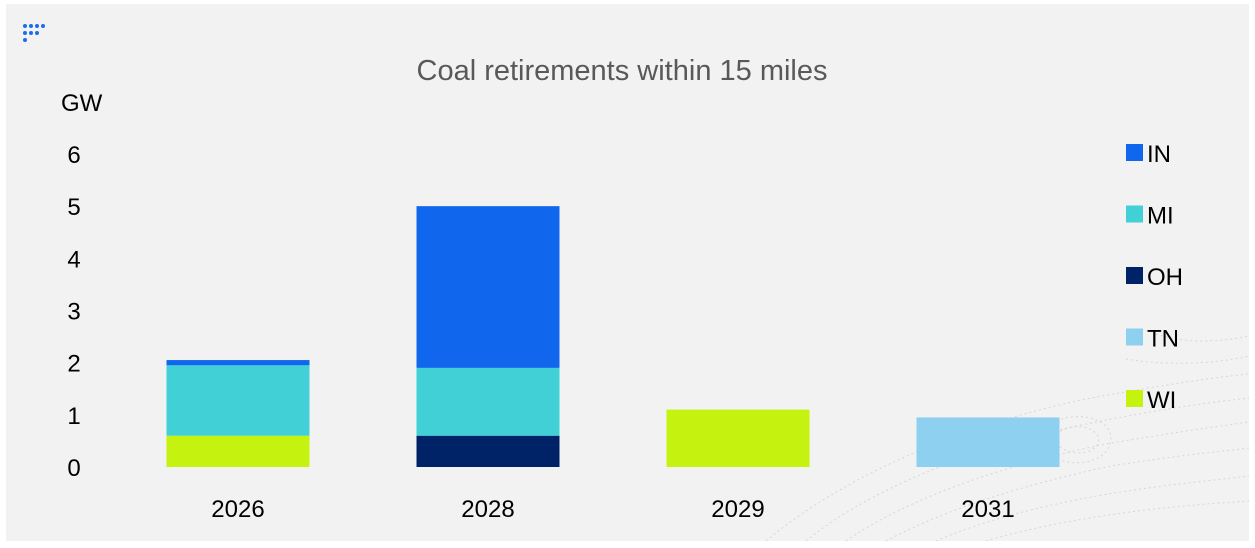  I want to click on x-axis-ticks: 2026 2028 2029 2031, so click(612, 509).